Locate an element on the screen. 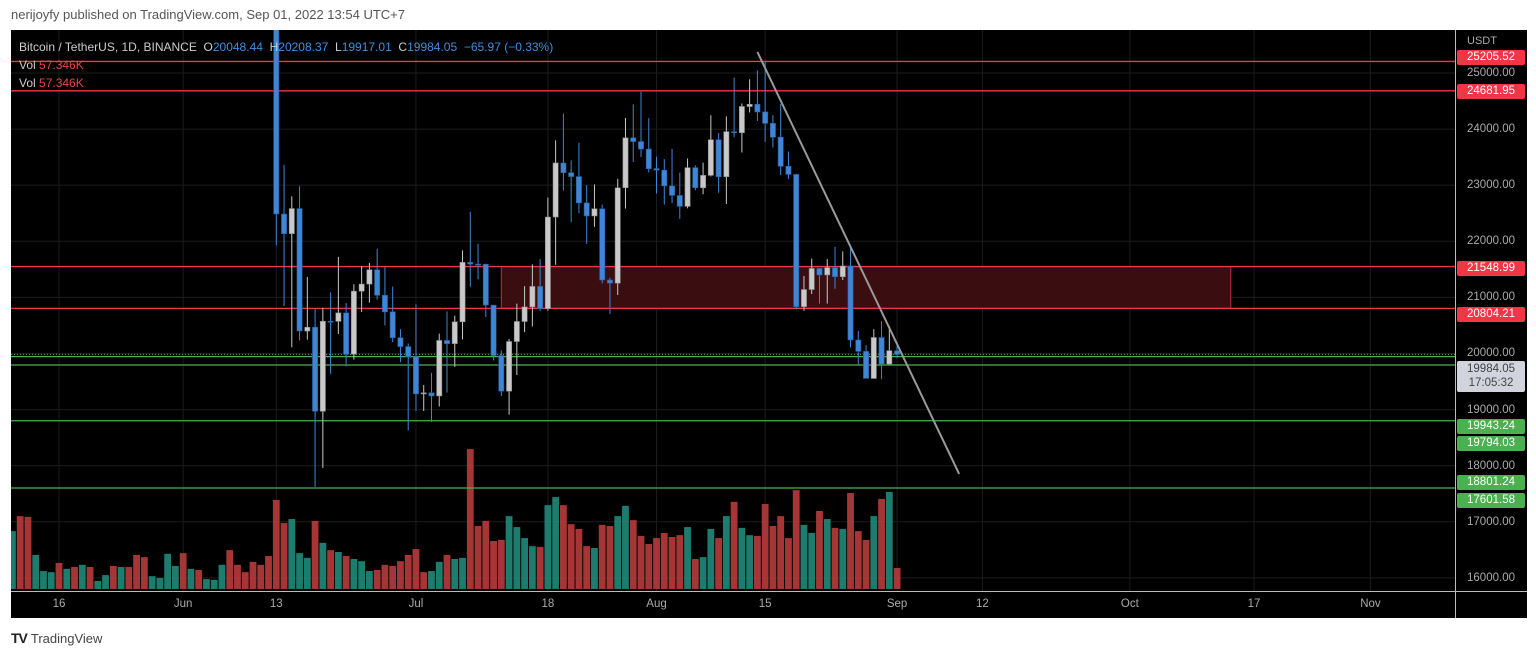 This screenshot has width=1536, height=657. time-tick-label: 15 is located at coordinates (765, 604).